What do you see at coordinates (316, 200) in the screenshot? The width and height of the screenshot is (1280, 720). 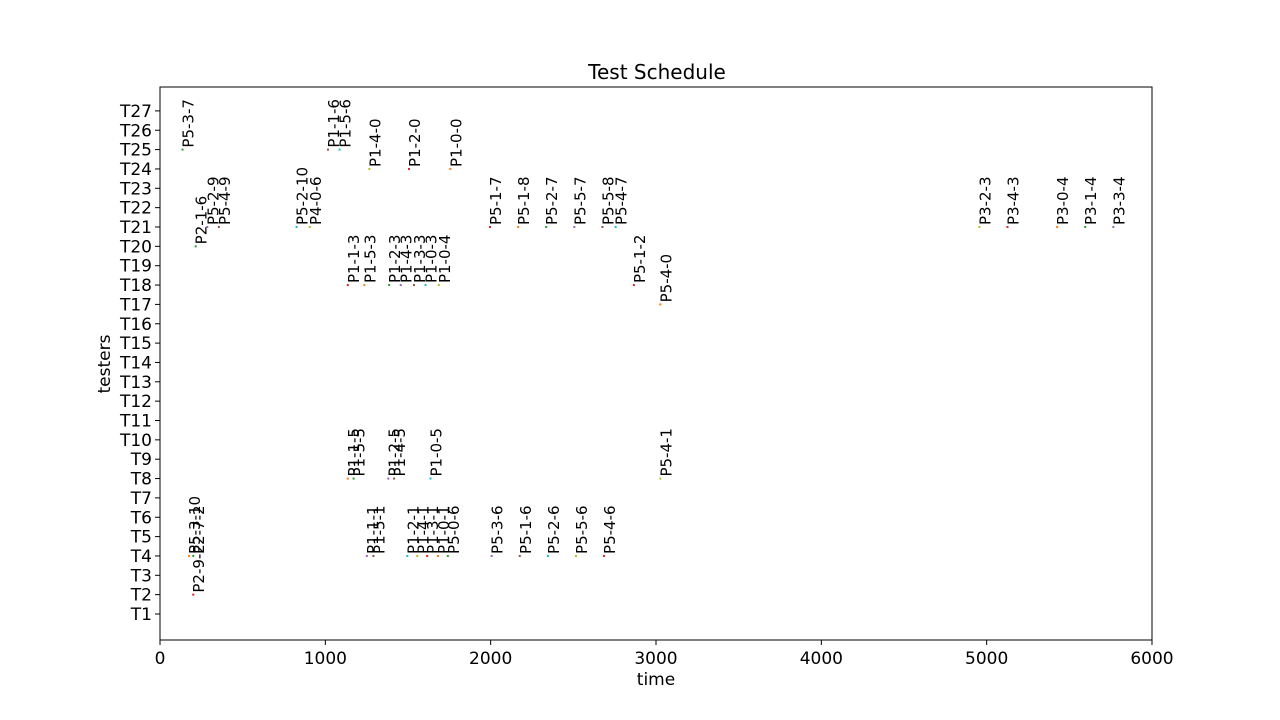 I see `task-label: P4-0-6` at bounding box center [316, 200].